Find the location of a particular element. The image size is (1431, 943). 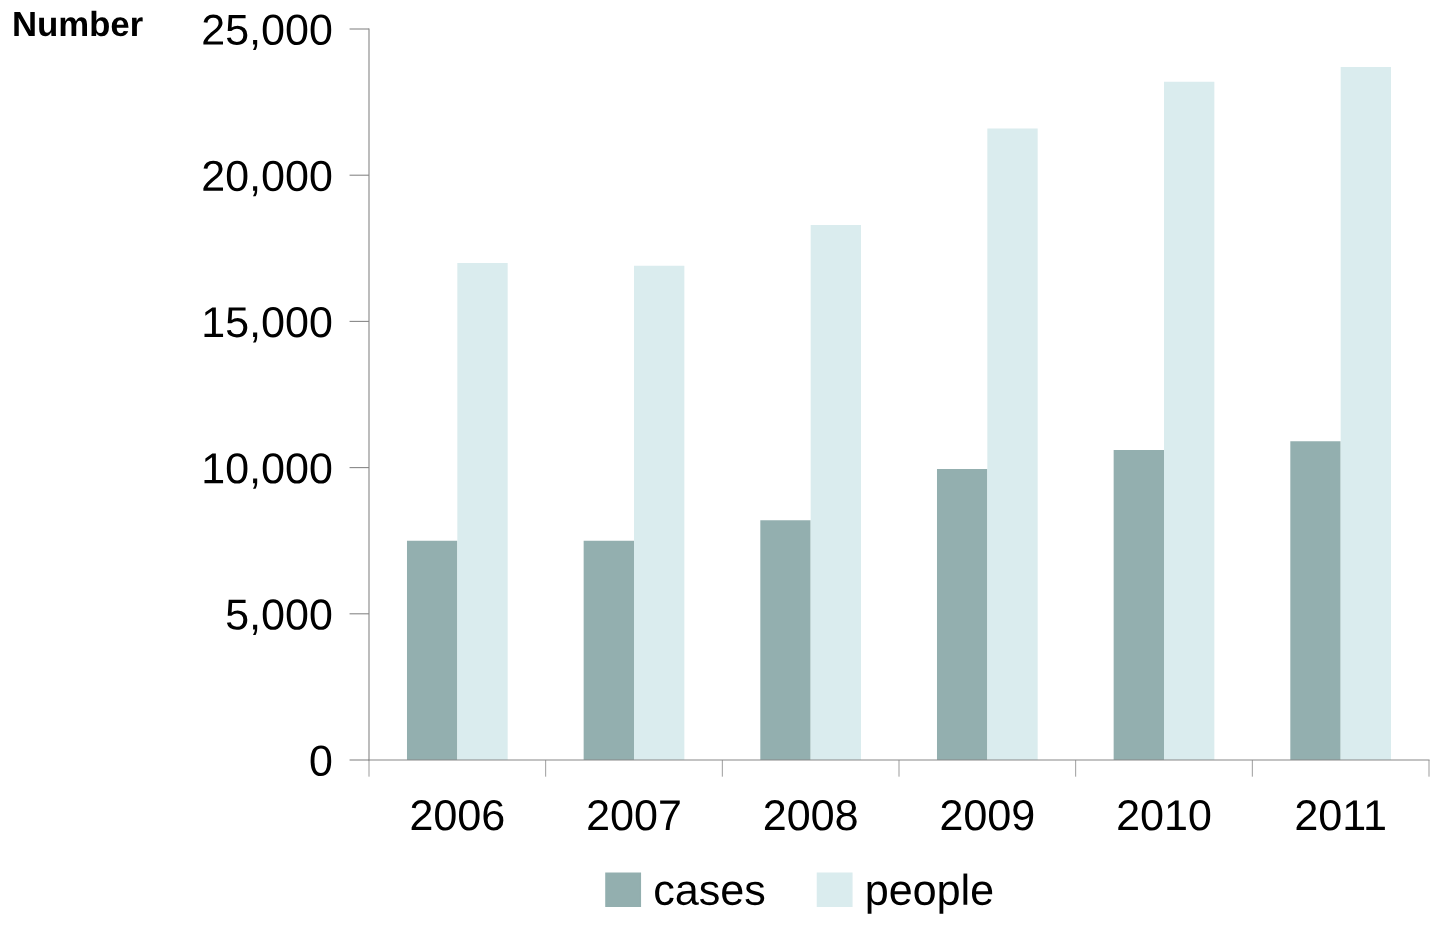

y-tick-label: 25,000 is located at coordinates (267, 32).